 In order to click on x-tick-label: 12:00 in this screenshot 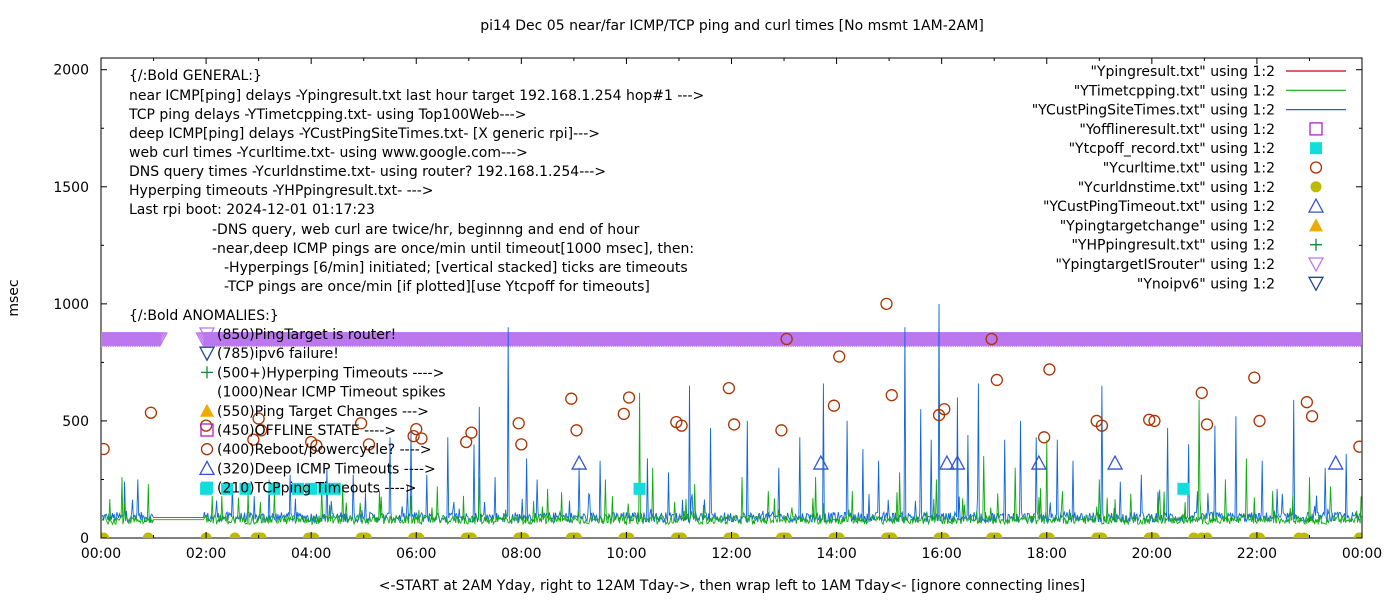, I will do `click(731, 554)`.